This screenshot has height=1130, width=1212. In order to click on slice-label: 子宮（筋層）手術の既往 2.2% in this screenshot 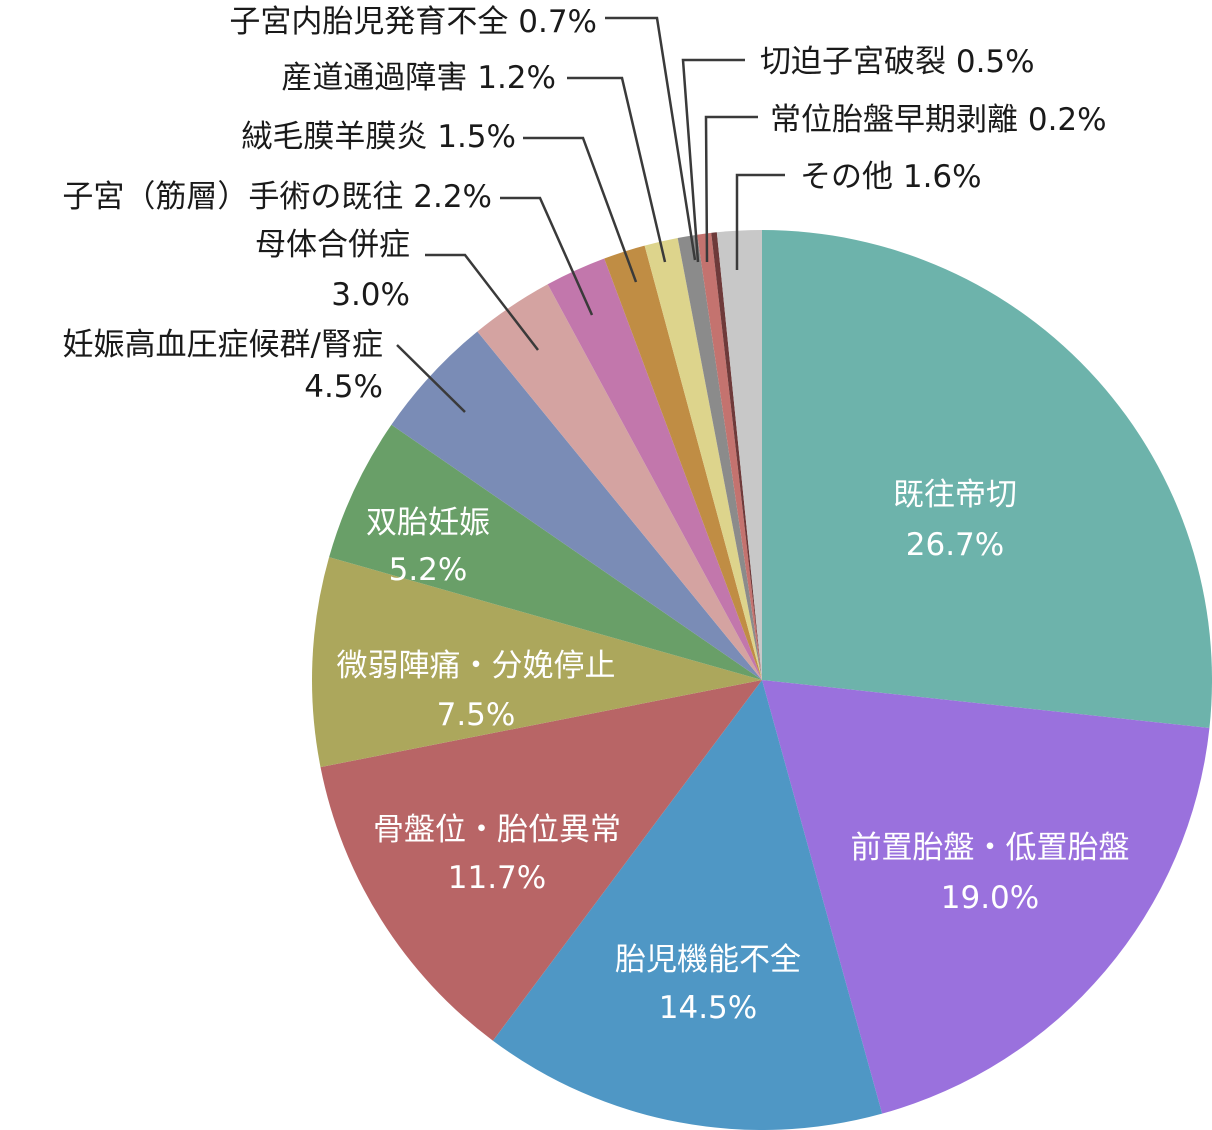, I will do `click(277, 197)`.